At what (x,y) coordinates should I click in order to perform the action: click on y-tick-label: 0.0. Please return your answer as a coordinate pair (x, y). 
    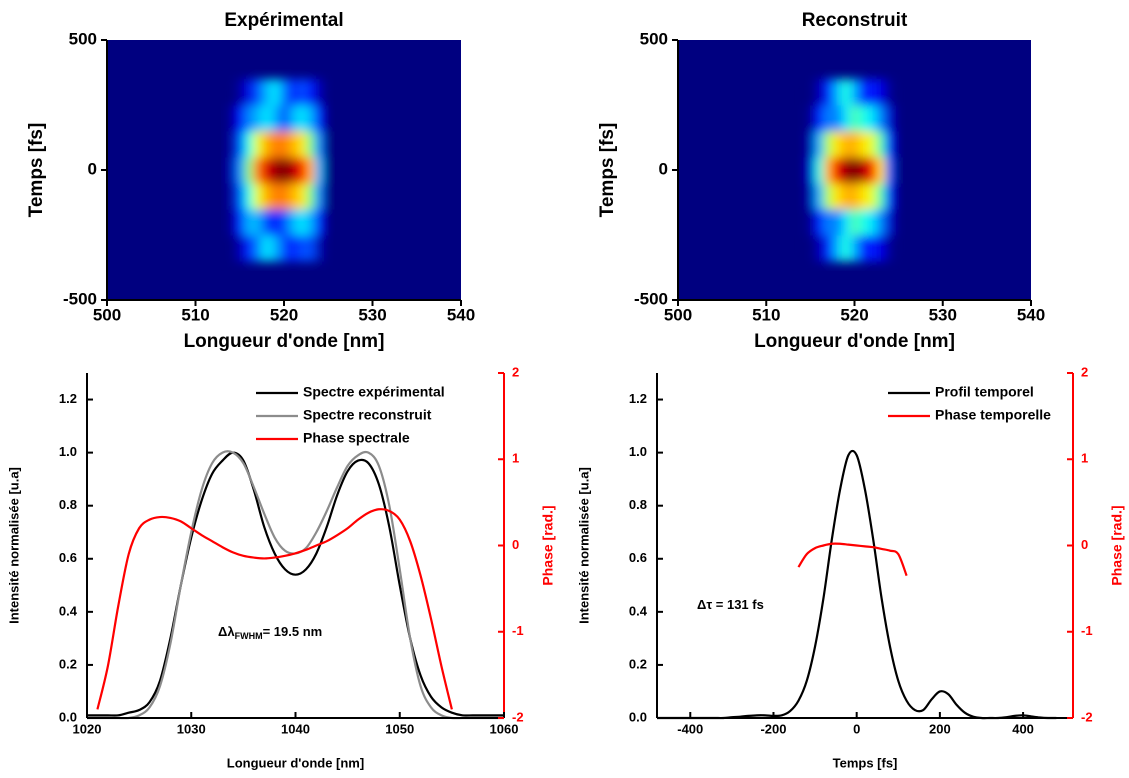
    Looking at the image, I should click on (638, 716).